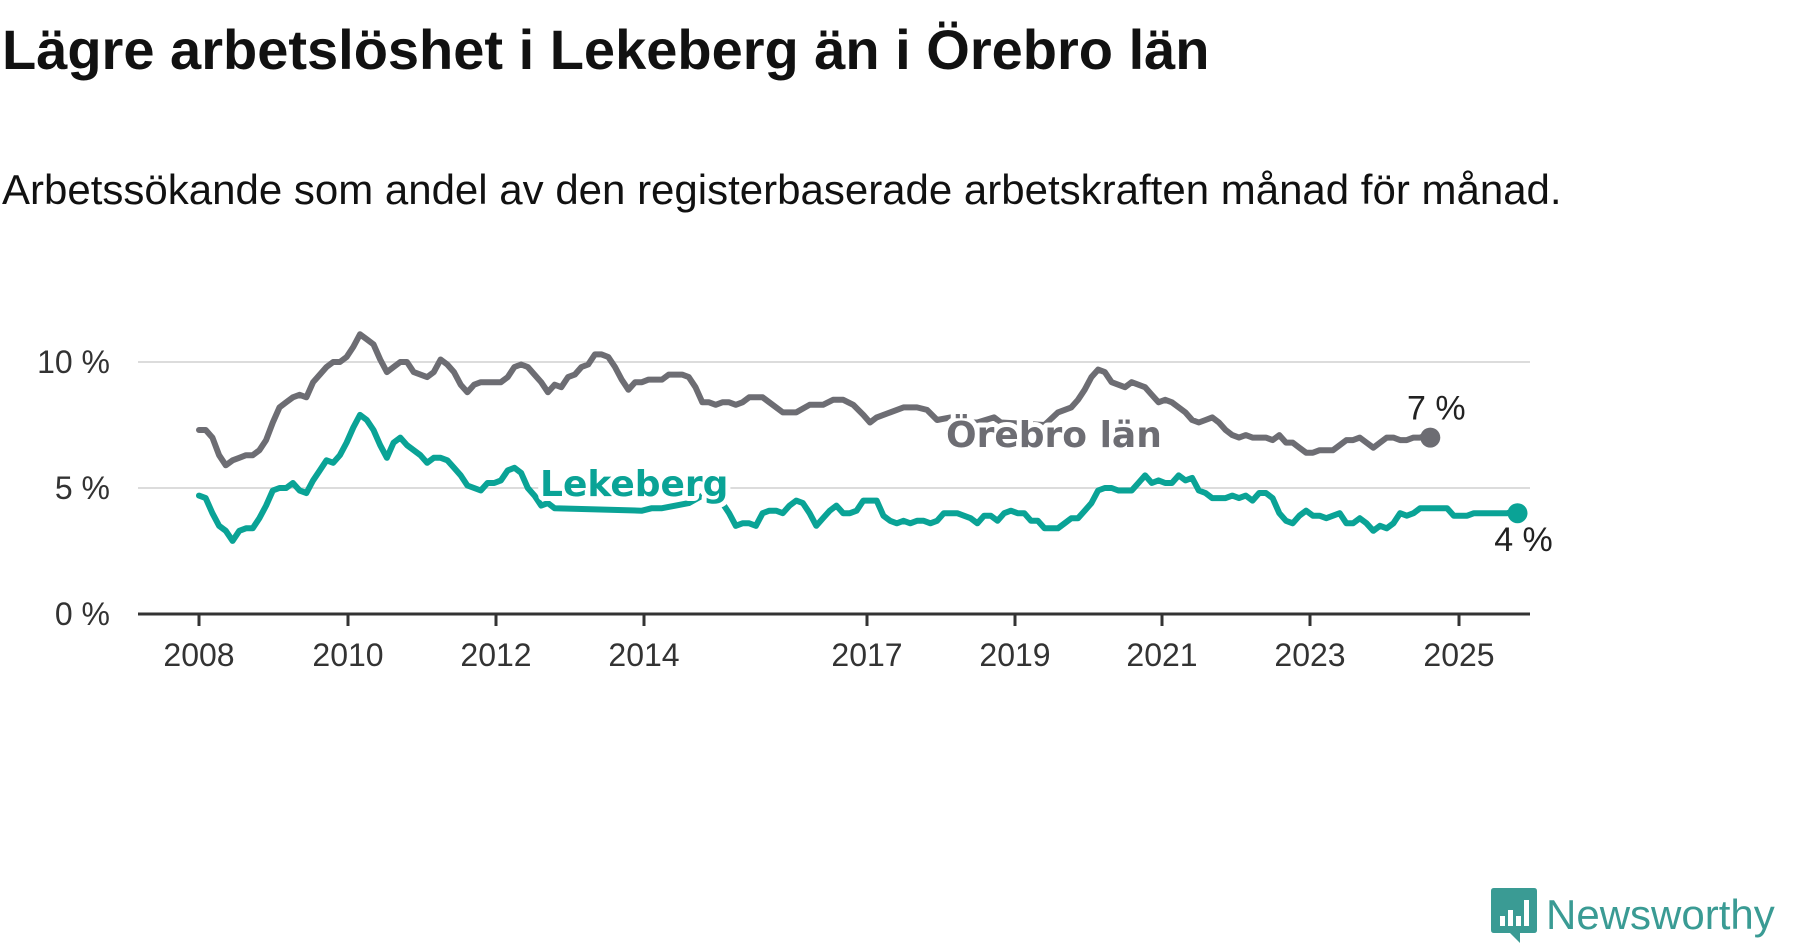 The height and width of the screenshot is (948, 1800). Describe the element at coordinates (1161, 655) in the screenshot. I see `x-tick-label: 2021` at that location.